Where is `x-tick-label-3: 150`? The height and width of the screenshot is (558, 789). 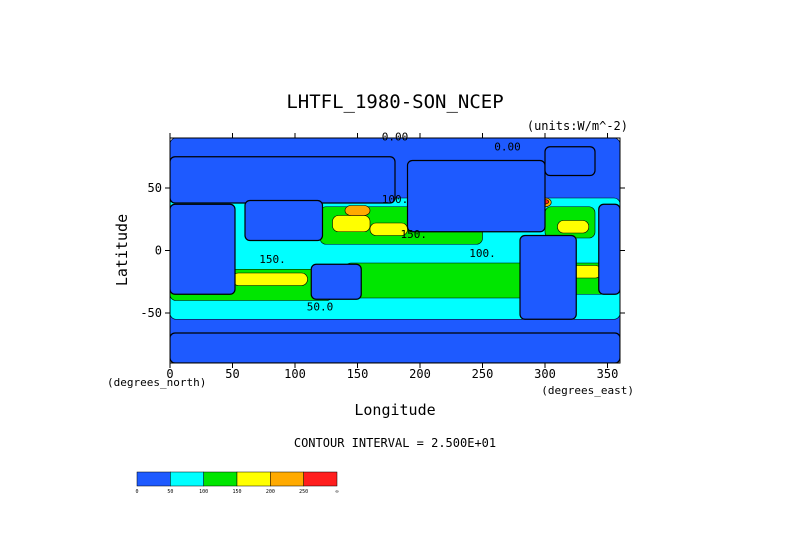 x-tick-label-3: 150 is located at coordinates (358, 374).